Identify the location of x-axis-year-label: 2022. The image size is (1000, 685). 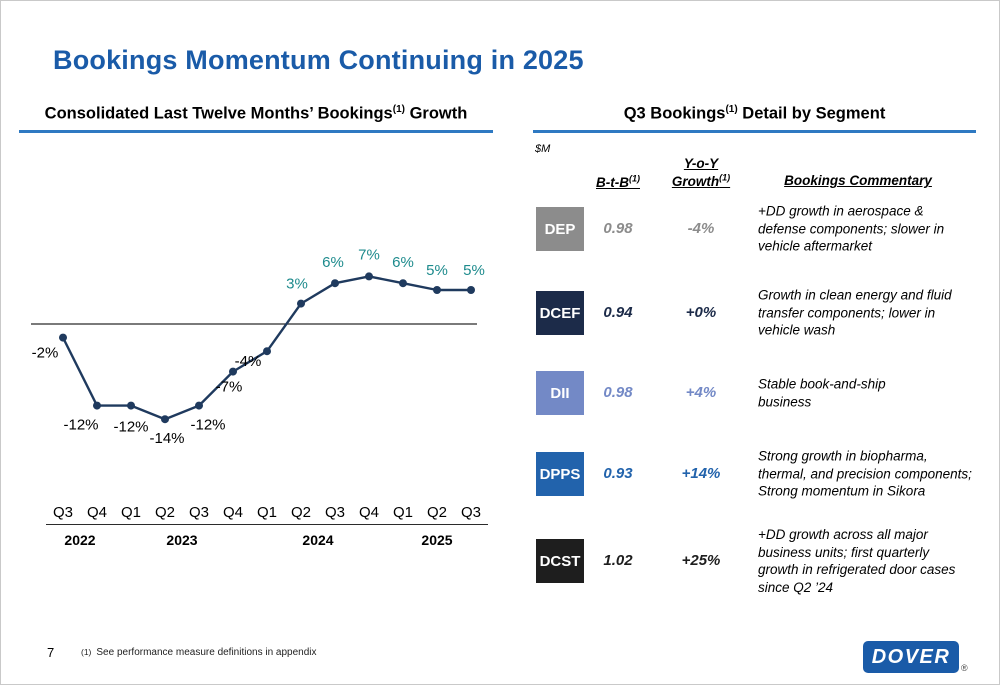
(80, 540).